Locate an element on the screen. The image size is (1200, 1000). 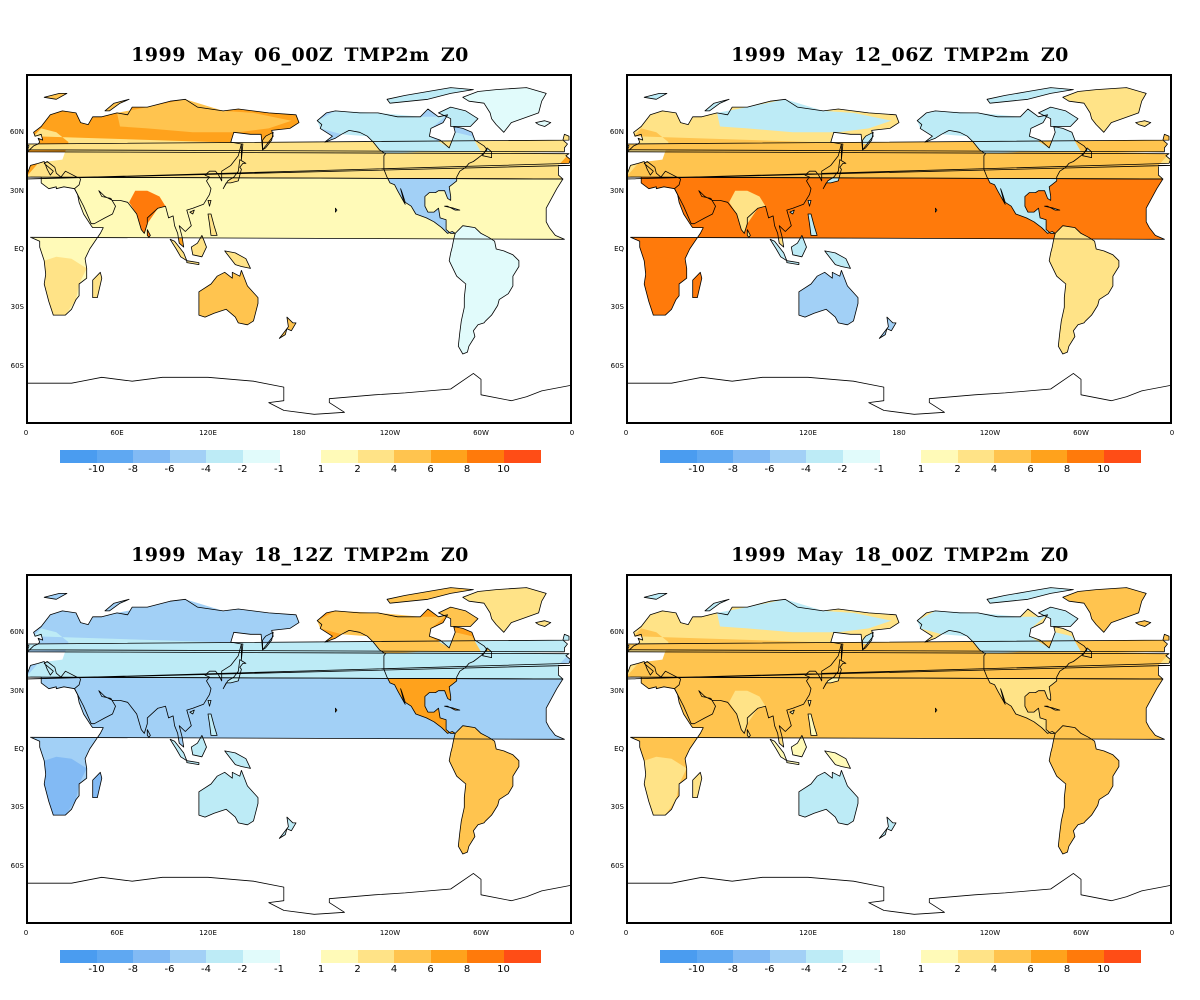
newguinea-coastline is located at coordinates (837, 759).